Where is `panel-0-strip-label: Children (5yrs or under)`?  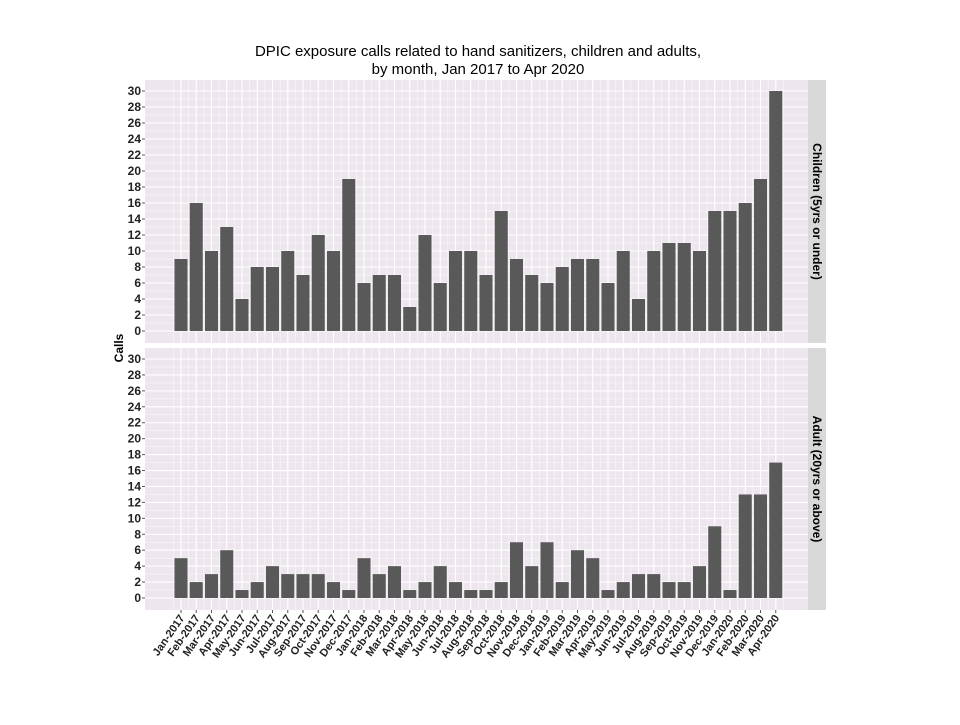
panel-0-strip-label: Children (5yrs or under) is located at coordinates (817, 211).